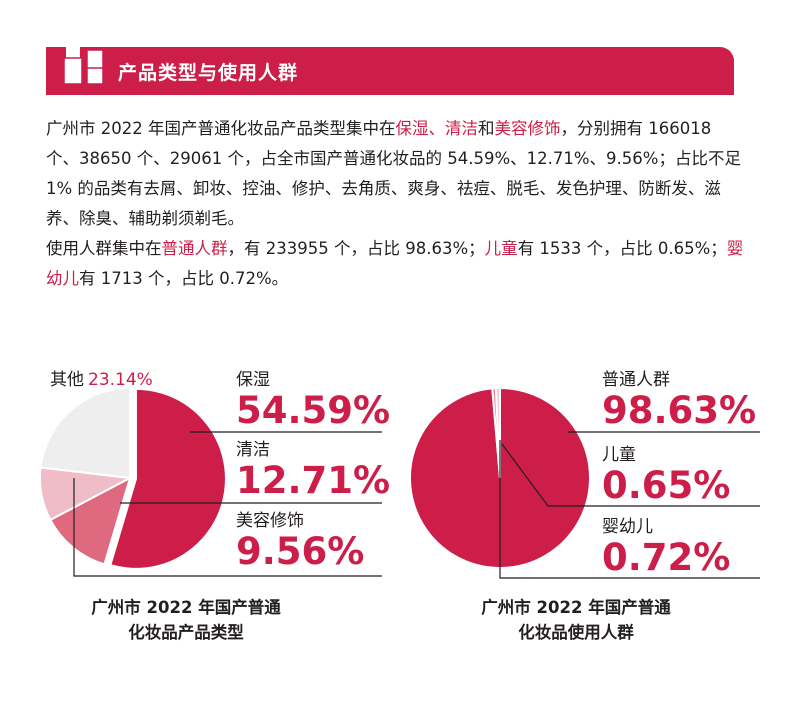 The height and width of the screenshot is (724, 796). I want to click on children-label: 儿童, so click(619, 455).